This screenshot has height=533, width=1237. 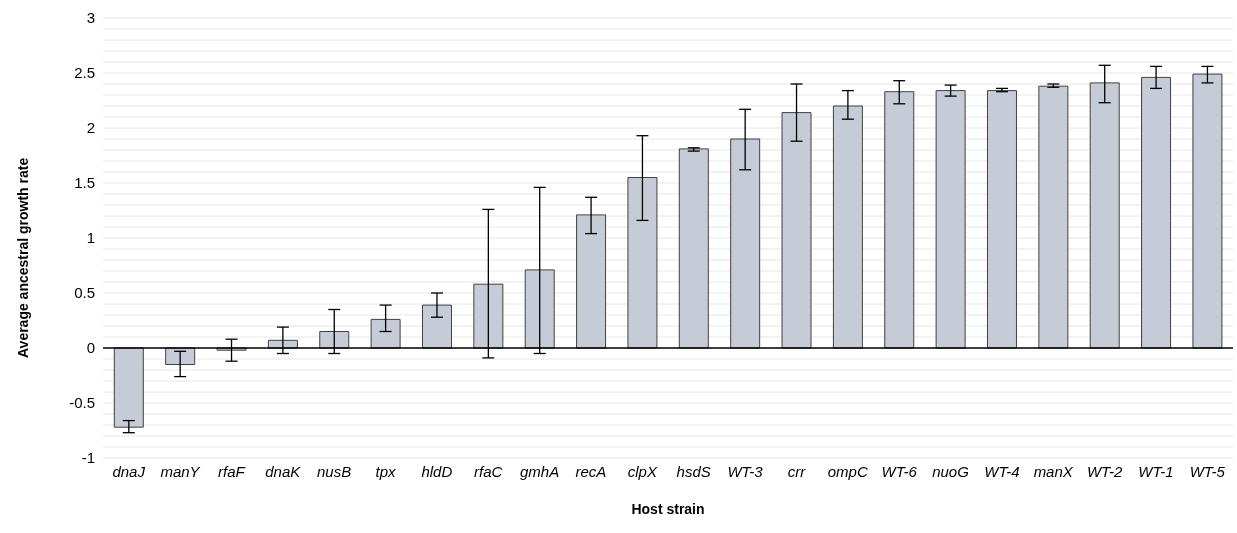 I want to click on y-tick-label: 2, so click(x=90, y=128).